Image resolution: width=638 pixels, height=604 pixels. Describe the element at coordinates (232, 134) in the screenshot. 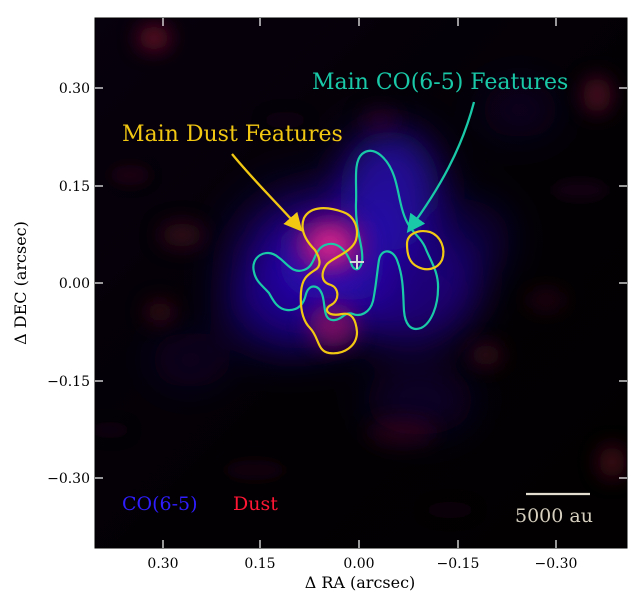

I see `dust-annotation: Main Dust Features` at that location.